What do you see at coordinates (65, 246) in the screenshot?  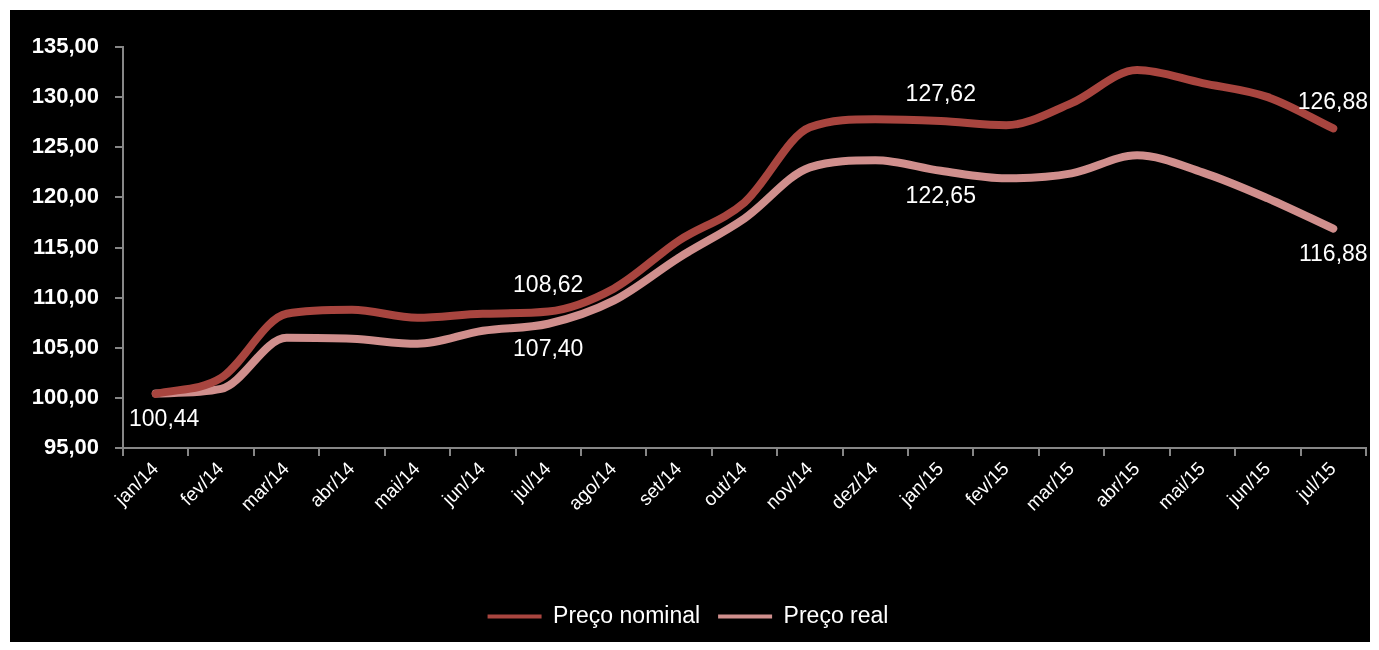 I see `y-tick-label: 115,00` at bounding box center [65, 246].